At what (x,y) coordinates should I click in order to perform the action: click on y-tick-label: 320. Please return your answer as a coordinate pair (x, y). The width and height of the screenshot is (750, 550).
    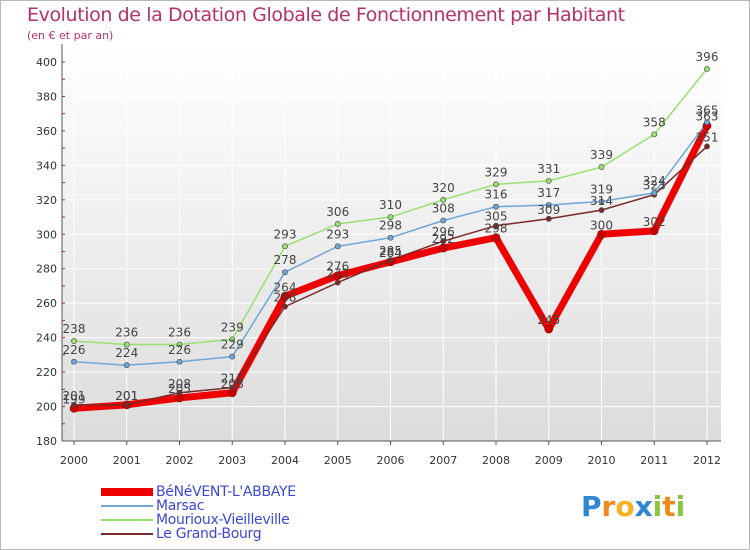
    Looking at the image, I should click on (46, 200).